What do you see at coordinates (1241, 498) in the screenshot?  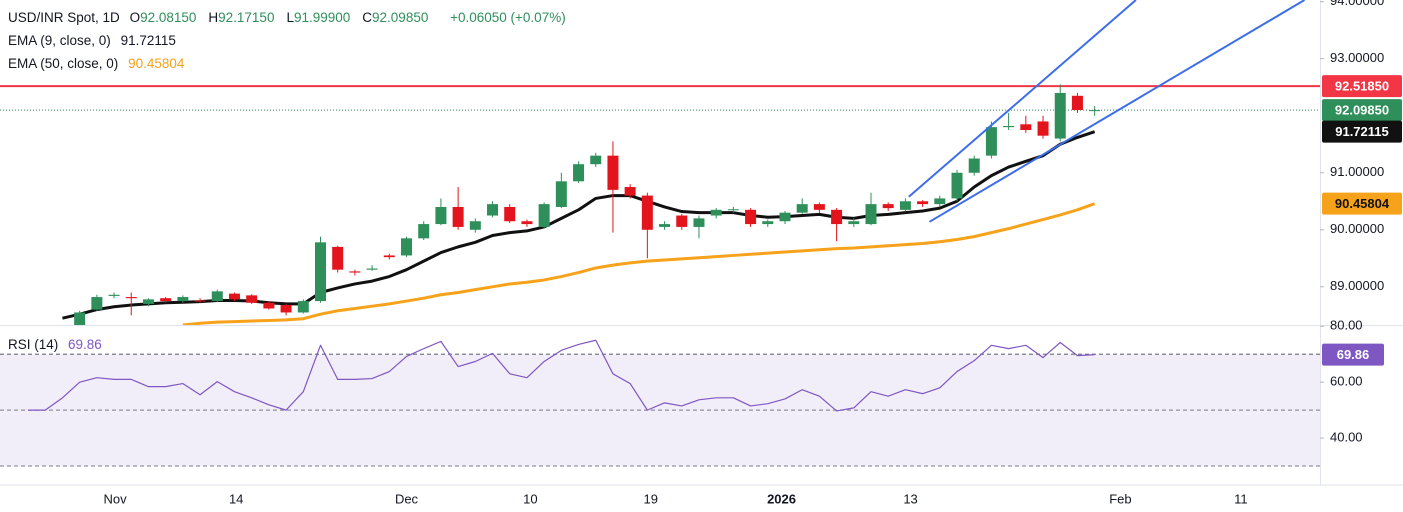 I see `x-tick-label: 11` at bounding box center [1241, 498].